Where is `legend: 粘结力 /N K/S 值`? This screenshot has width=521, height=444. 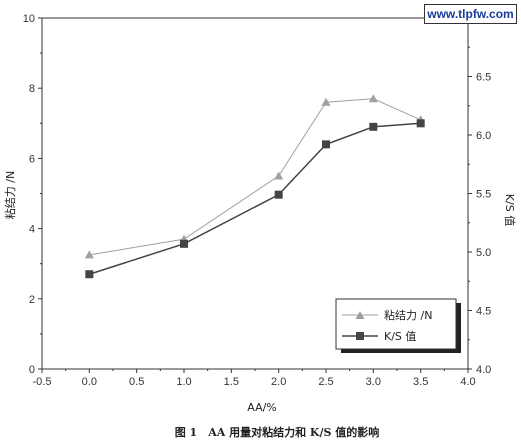 legend: 粘结力 /N K/S 值 is located at coordinates (398, 325).